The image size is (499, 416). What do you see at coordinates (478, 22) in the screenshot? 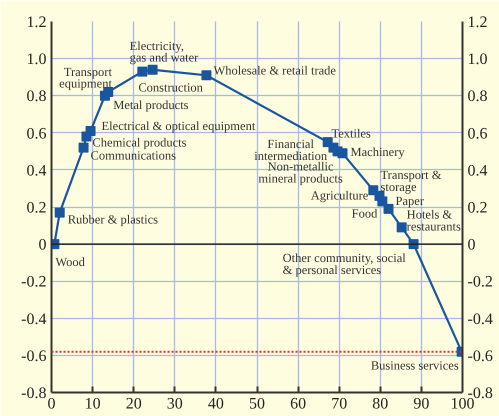
I see `y2-tick-label: 1.2` at bounding box center [478, 22].